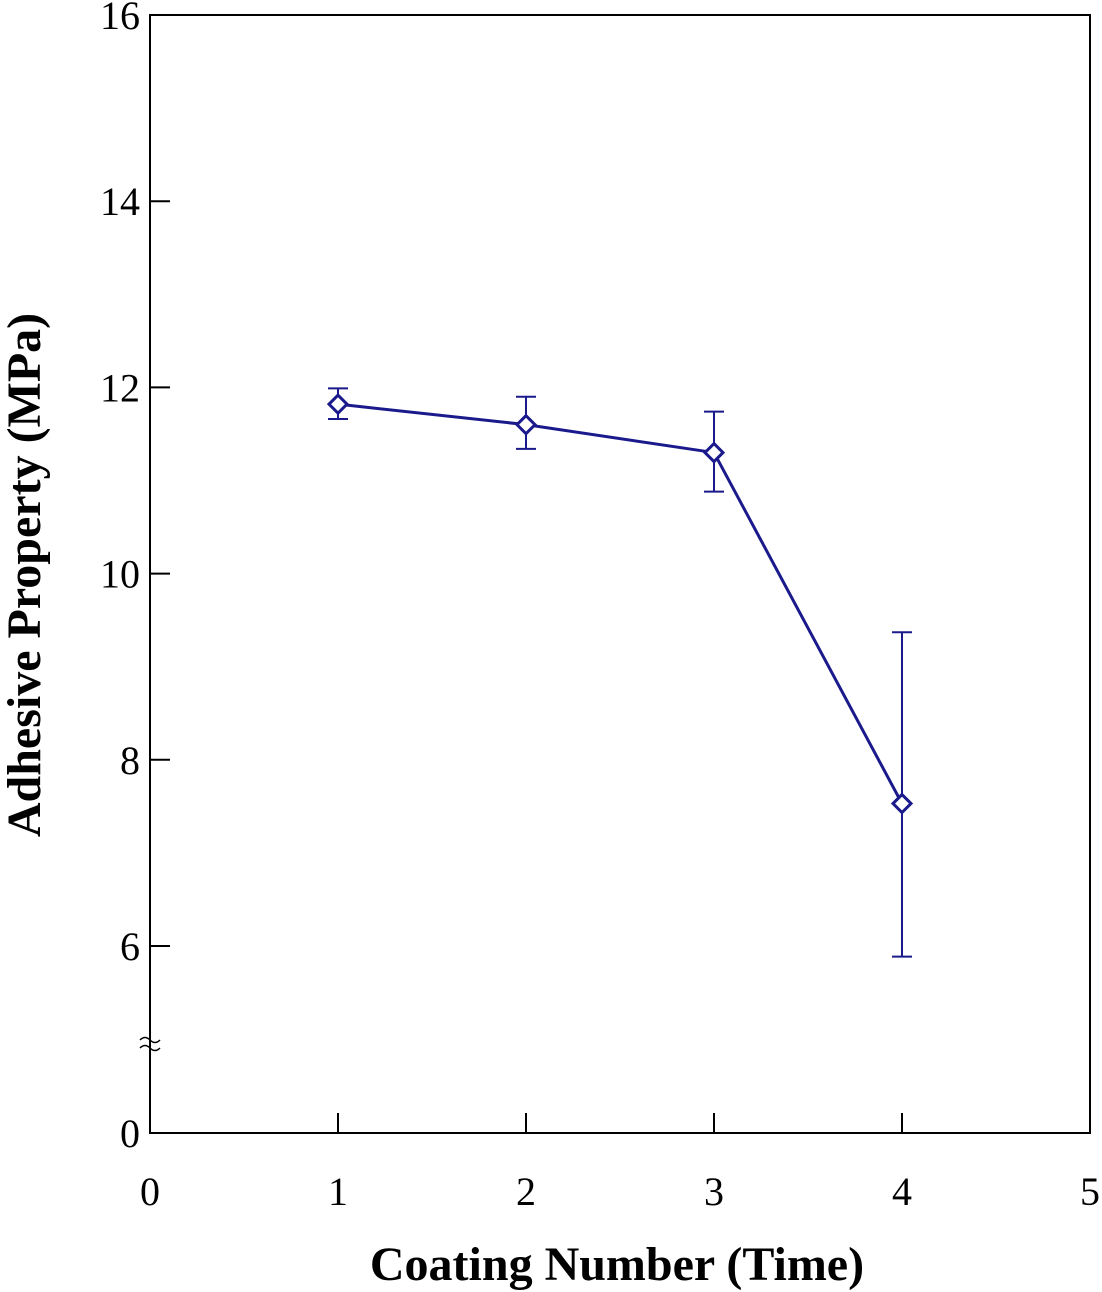 The image size is (1102, 1292). Describe the element at coordinates (526, 1191) in the screenshot. I see `x-tick-label: 2` at that location.